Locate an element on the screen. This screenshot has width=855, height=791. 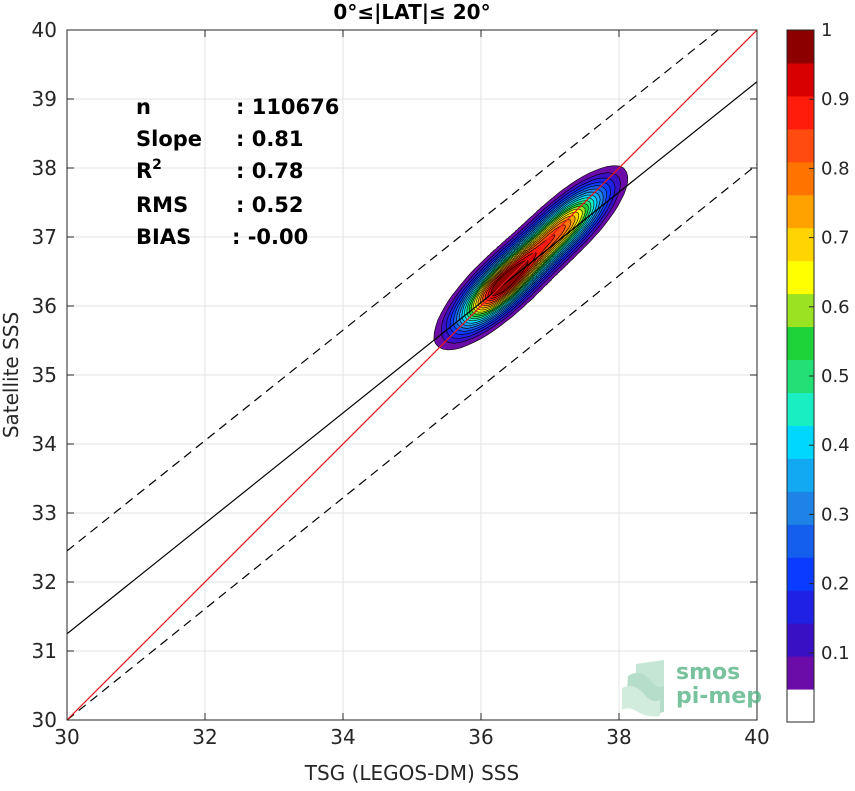
watermark-logo: smos pi-mep is located at coordinates (692, 688).